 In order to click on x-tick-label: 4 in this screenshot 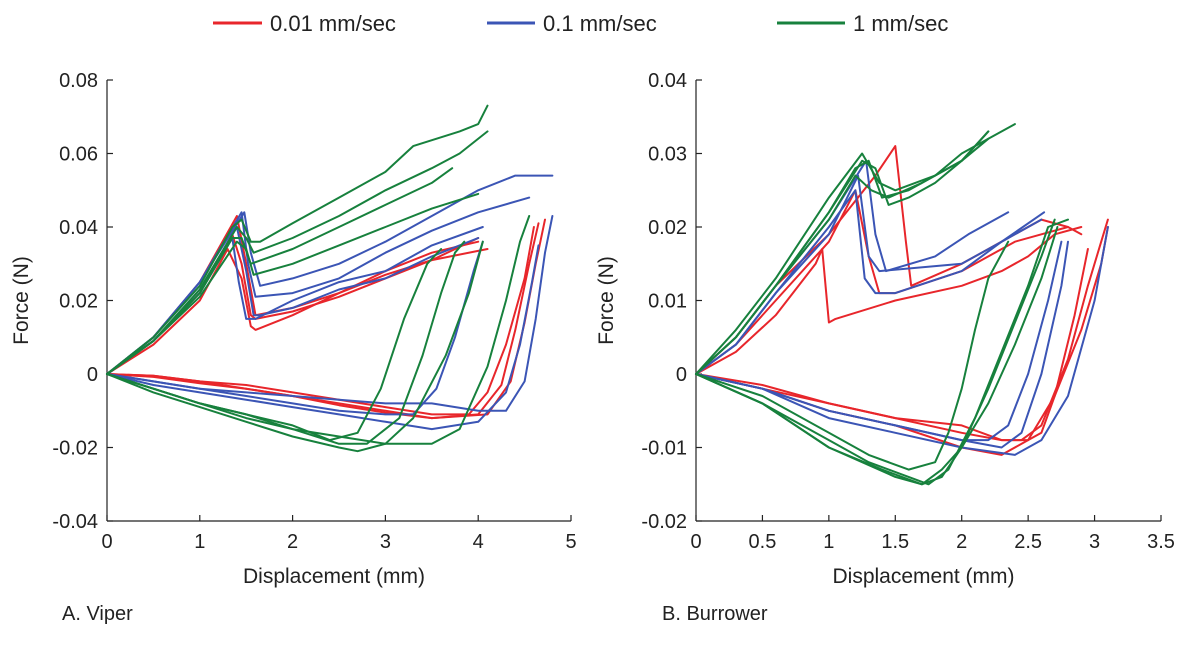, I will do `click(478, 542)`.